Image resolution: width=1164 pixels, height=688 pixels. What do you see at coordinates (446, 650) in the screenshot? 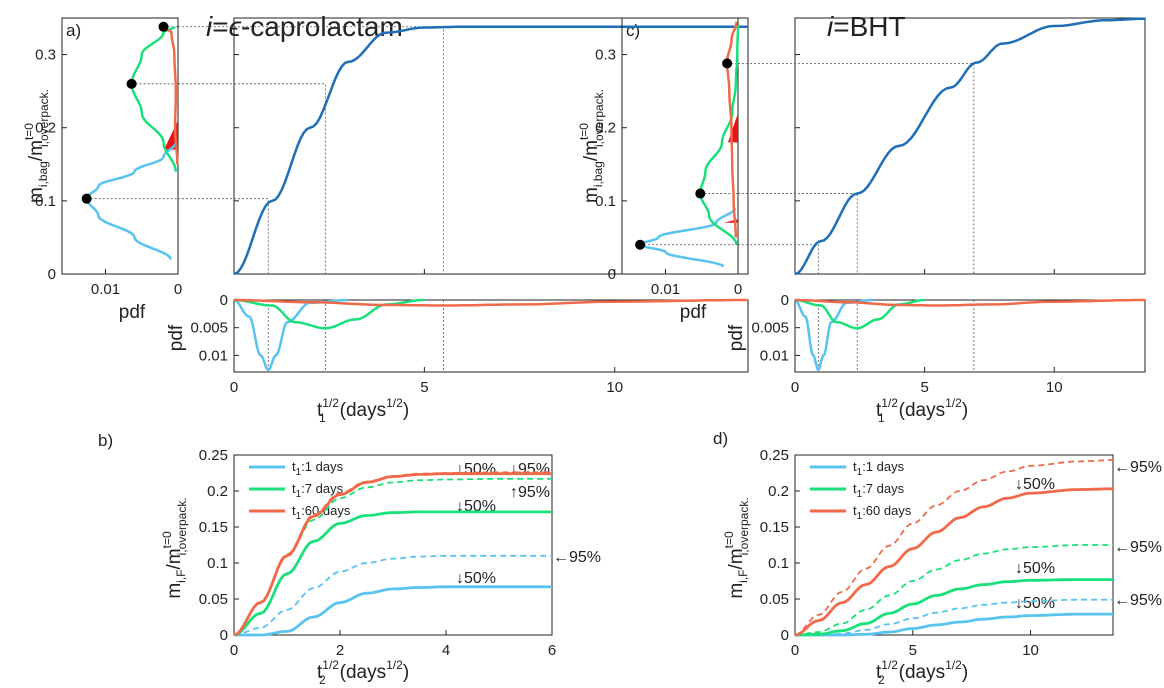
I see `b-xtick-label: 4` at bounding box center [446, 650].